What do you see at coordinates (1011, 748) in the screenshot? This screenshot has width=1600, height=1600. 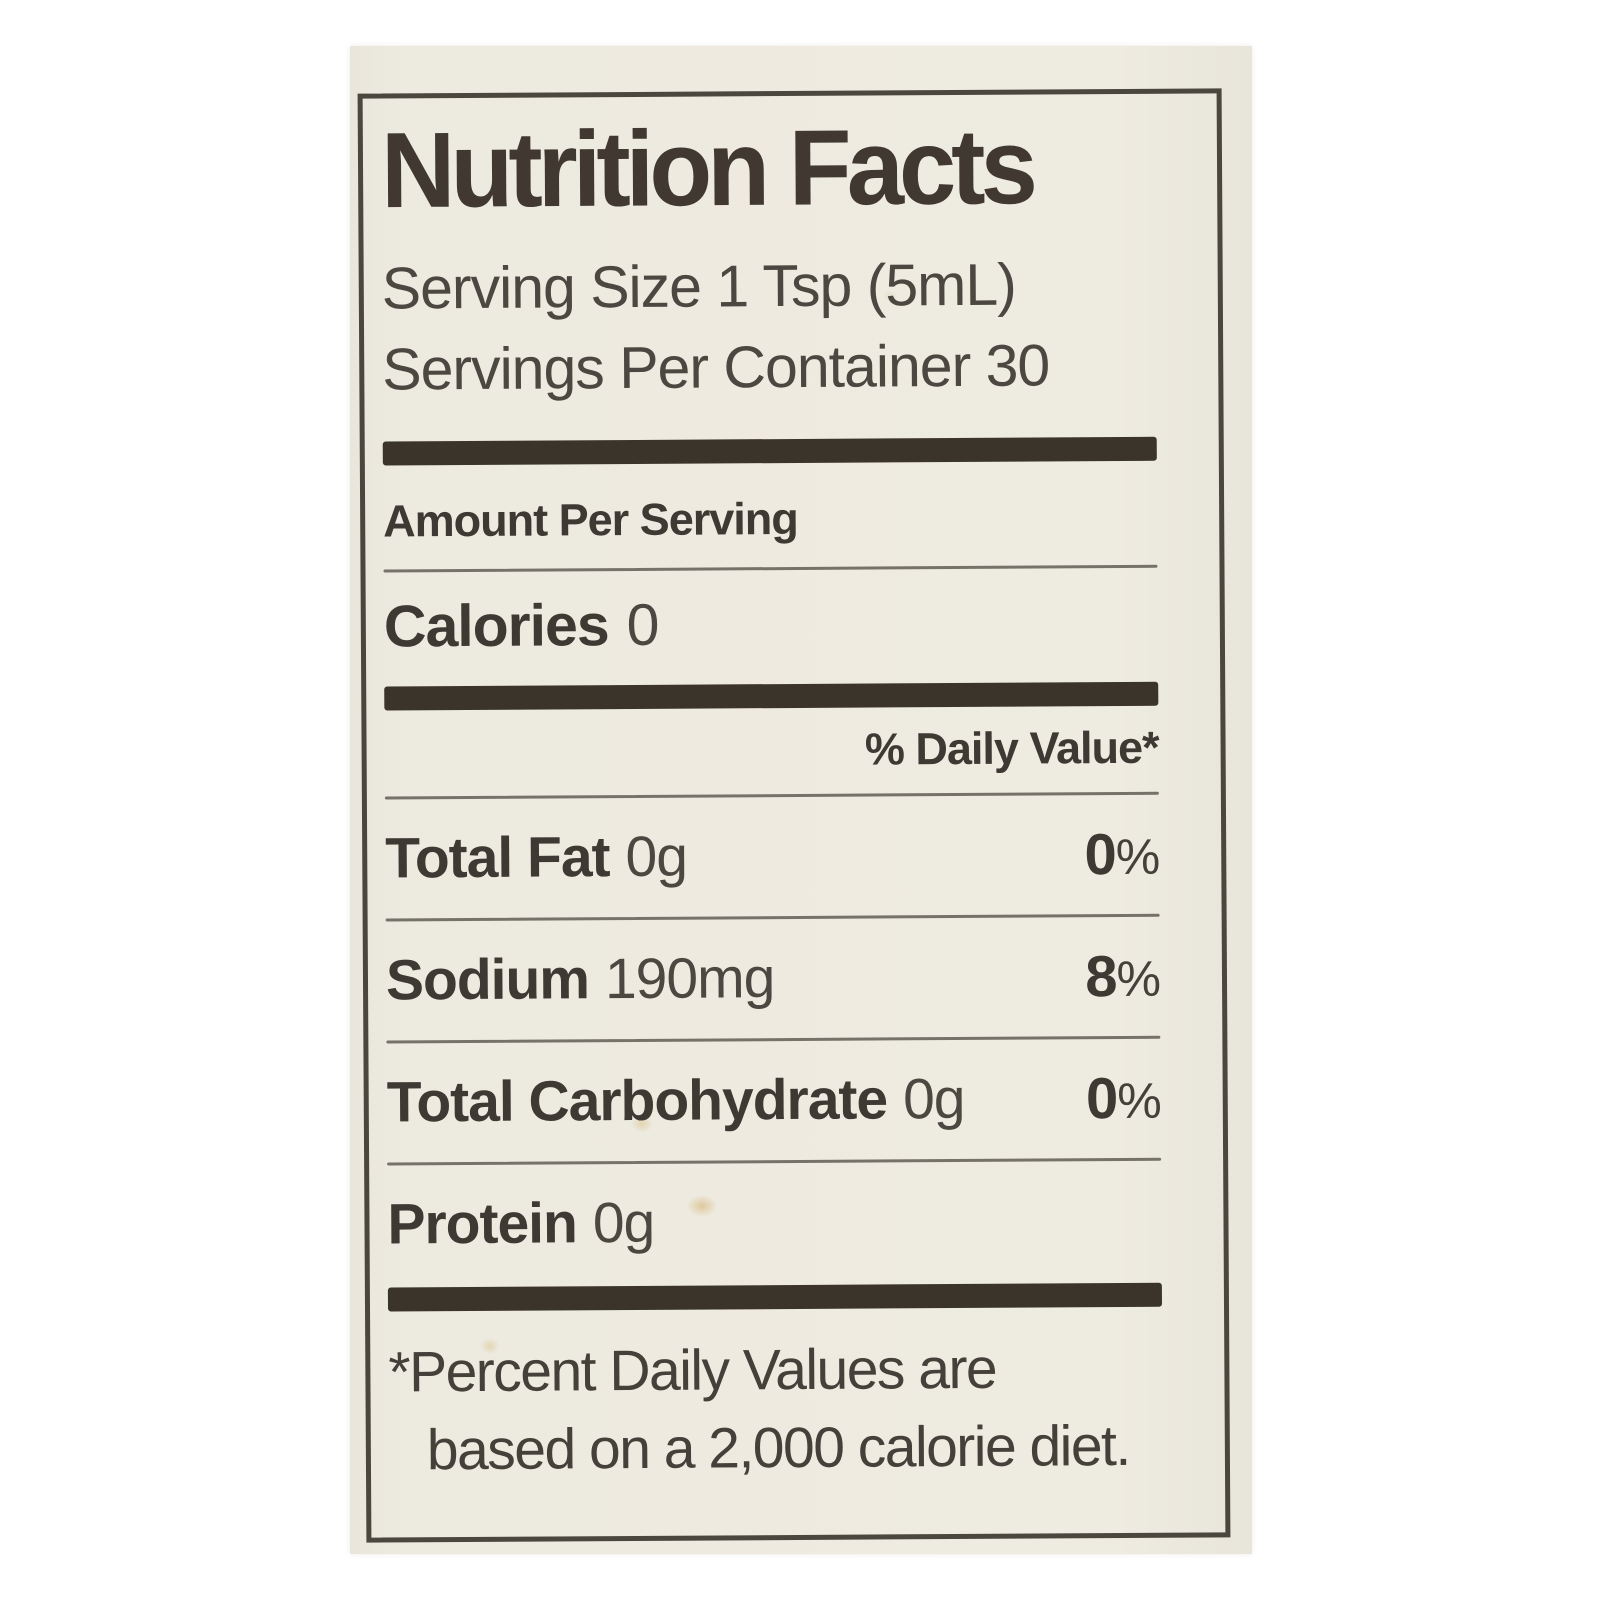 I see `daily-value-header: % Daily Value*` at bounding box center [1011, 748].